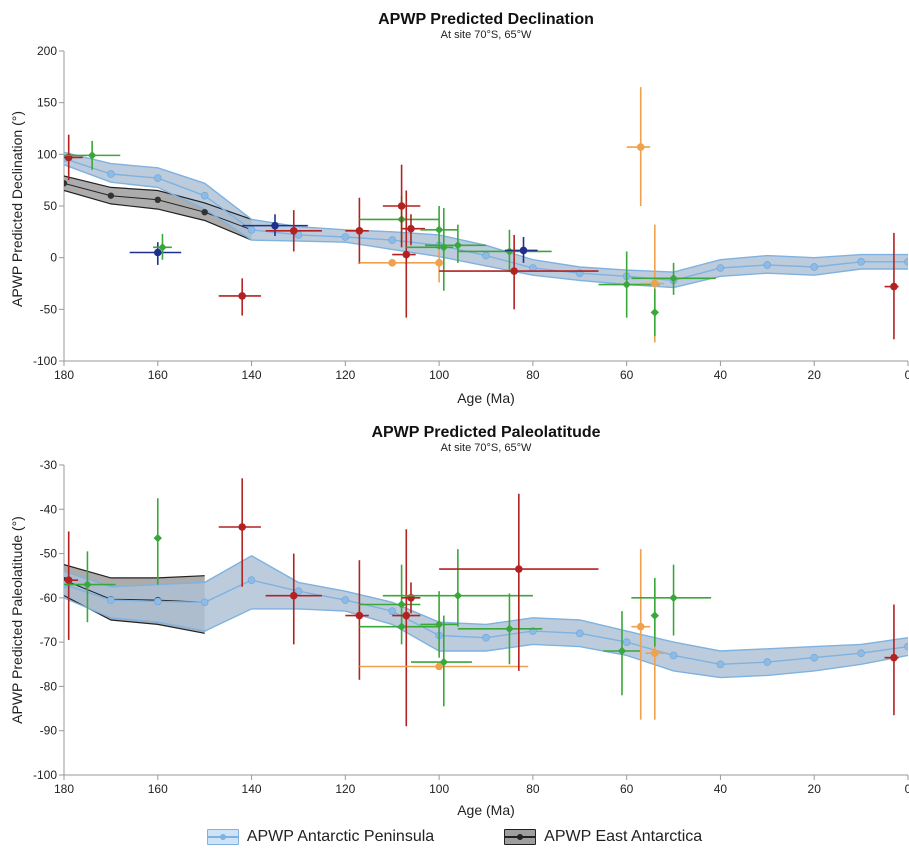  What do you see at coordinates (49, 731) in the screenshot?
I see `y-tick-label: -90` at bounding box center [49, 731].